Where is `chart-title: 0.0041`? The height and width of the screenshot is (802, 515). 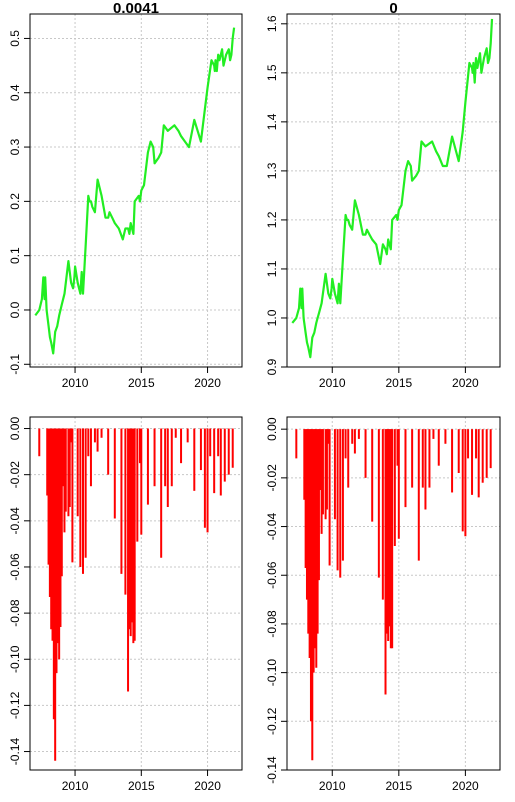 chart-title: 0.0041 is located at coordinates (136, 8).